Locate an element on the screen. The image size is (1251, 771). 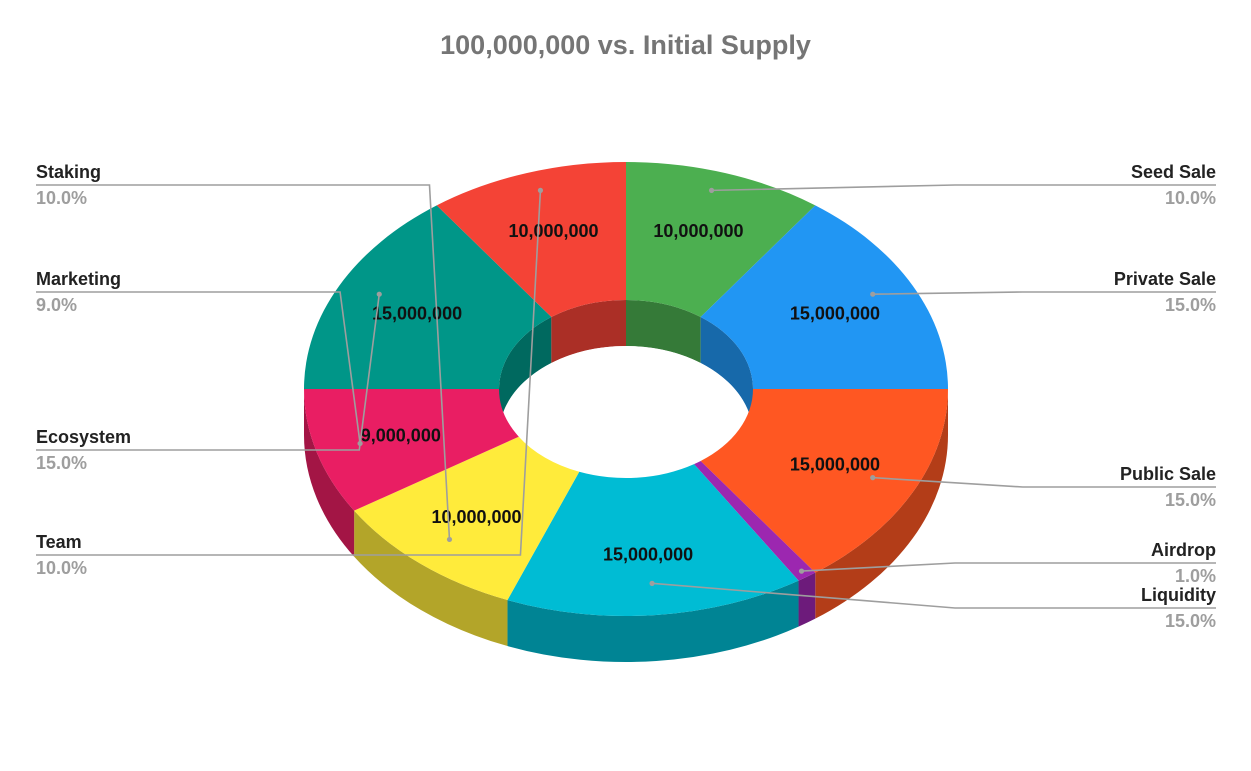
slice-side-marketing is located at coordinates (329, 473).